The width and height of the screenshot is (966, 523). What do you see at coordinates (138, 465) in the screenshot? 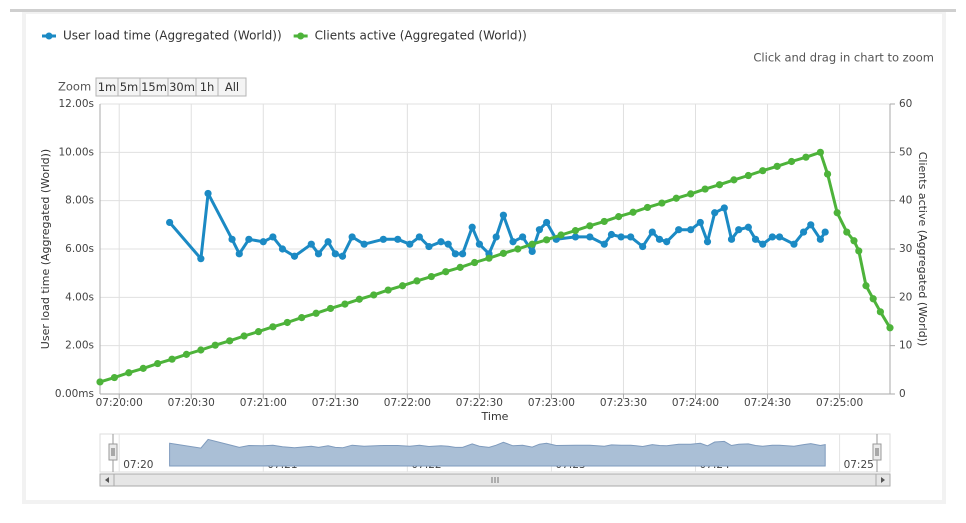
I see `navigator-label: 07:20` at bounding box center [138, 465].